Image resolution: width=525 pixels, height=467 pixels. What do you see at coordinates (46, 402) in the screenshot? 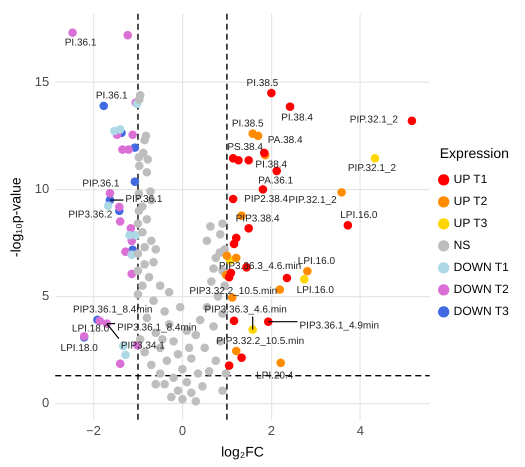
I see `y-tick-label: 0` at bounding box center [46, 402].